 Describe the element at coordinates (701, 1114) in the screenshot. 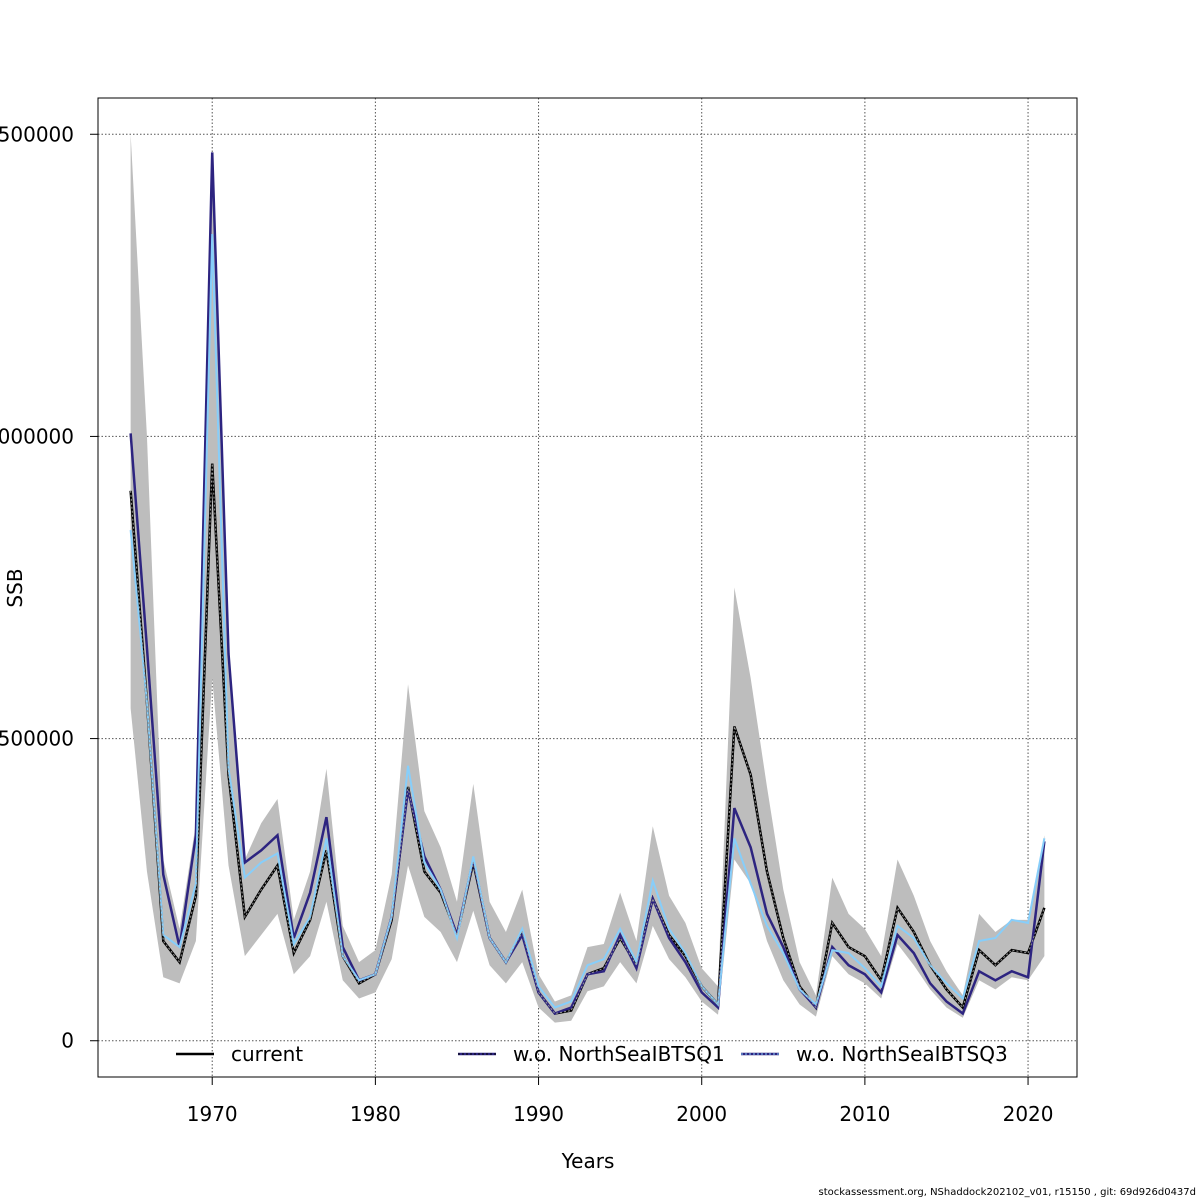

I see `x-tick-label: 2000` at that location.